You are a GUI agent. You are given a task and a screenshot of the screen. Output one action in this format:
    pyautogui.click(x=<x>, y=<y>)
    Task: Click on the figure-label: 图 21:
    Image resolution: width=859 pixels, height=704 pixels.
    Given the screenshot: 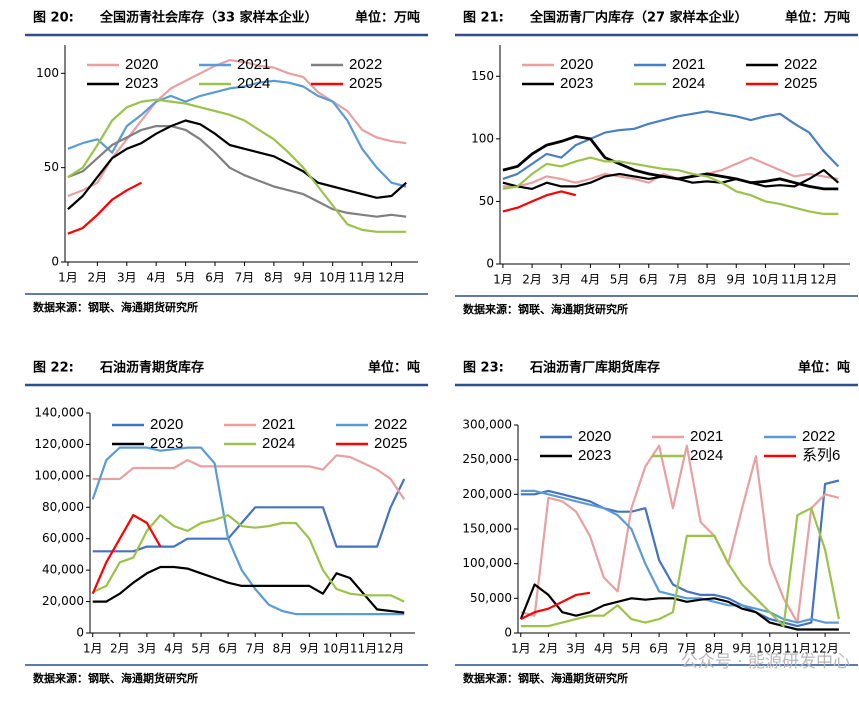 What is the action you would take?
    pyautogui.click(x=483, y=18)
    